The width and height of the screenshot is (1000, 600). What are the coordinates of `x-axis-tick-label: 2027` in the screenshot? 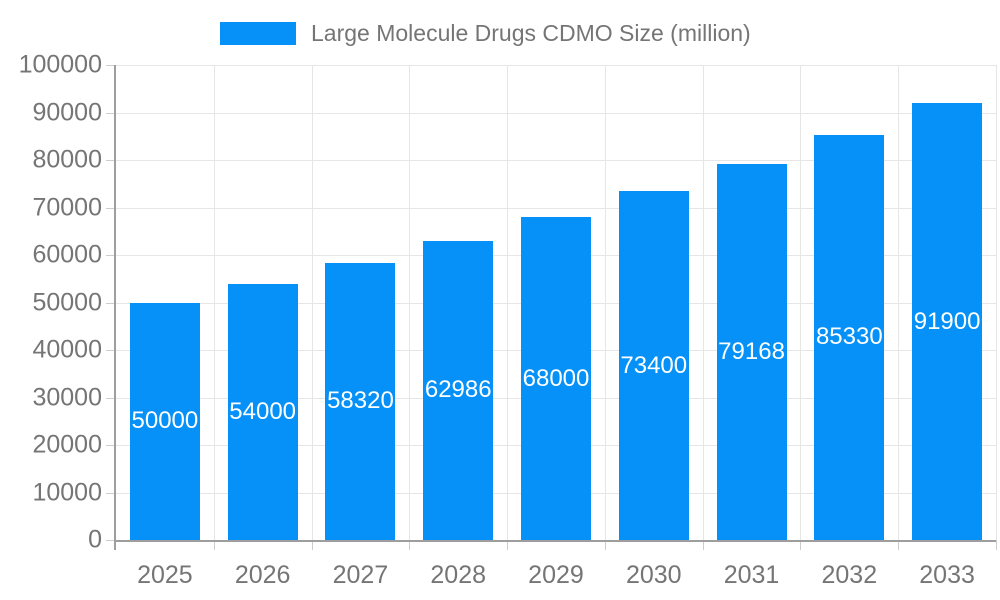 It's located at (360, 575).